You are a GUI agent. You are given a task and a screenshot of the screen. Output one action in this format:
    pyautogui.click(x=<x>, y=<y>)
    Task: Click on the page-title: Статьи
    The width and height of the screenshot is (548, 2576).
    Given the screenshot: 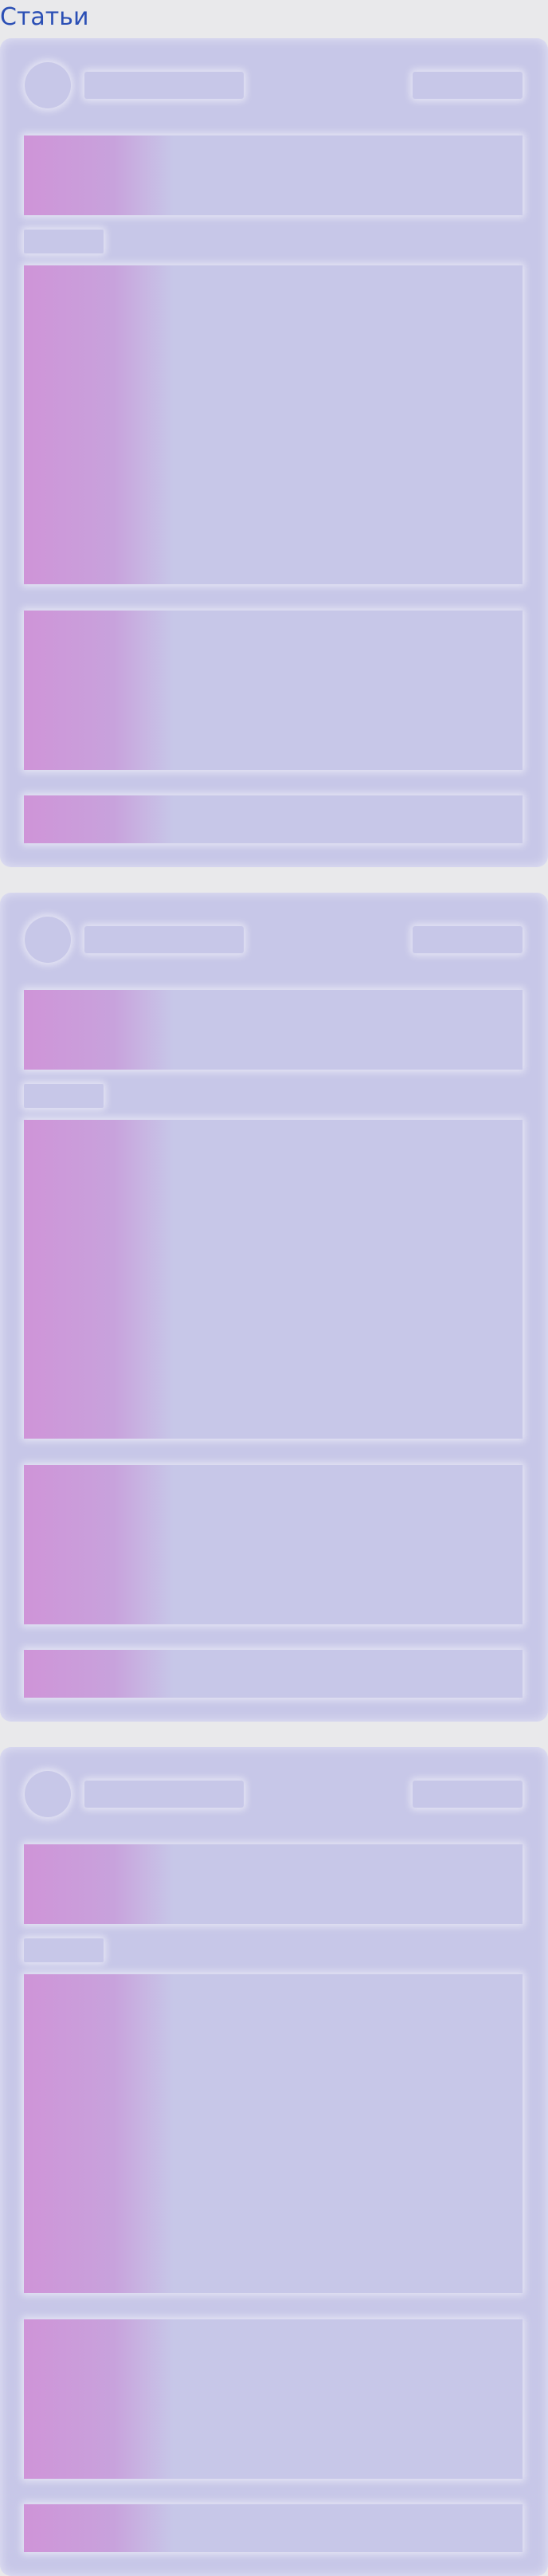 What is the action you would take?
    pyautogui.click(x=44, y=17)
    